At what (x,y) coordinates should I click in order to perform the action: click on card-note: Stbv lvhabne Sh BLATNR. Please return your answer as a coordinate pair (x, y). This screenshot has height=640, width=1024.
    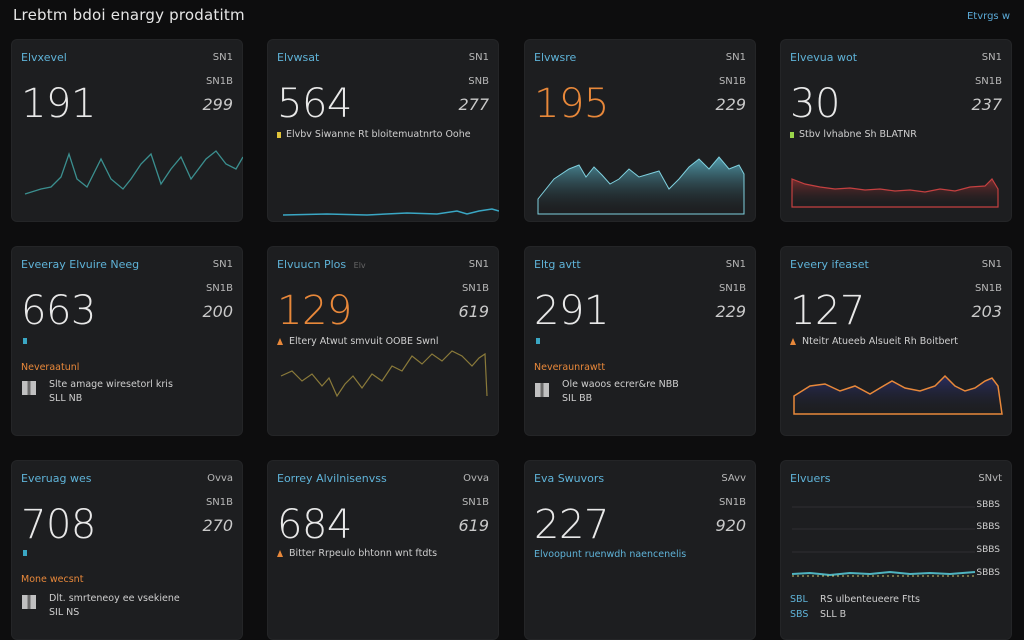
    Looking at the image, I should click on (853, 134).